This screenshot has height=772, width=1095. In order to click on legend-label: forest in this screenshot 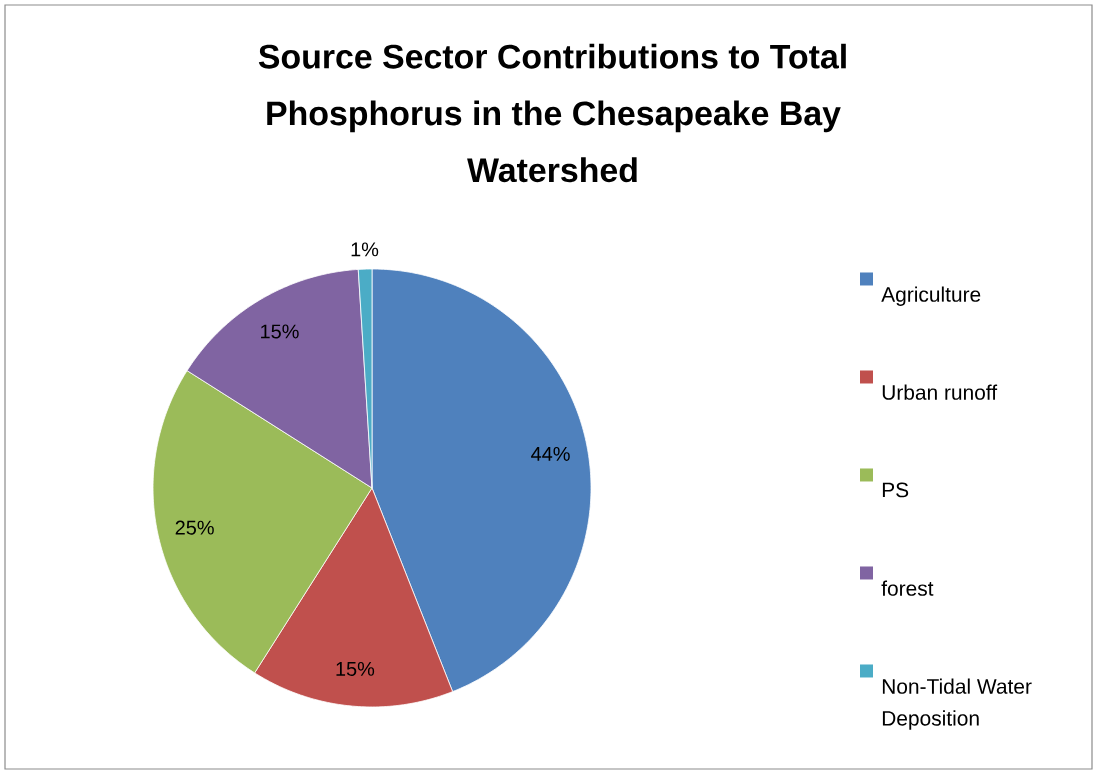, I will do `click(907, 588)`.